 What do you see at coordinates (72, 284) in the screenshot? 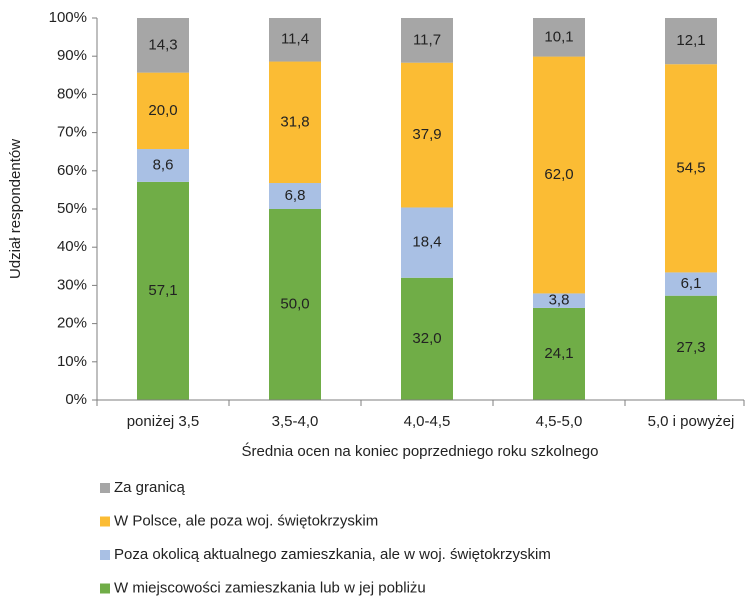
I see `y-tick-label: 30%` at bounding box center [72, 284].